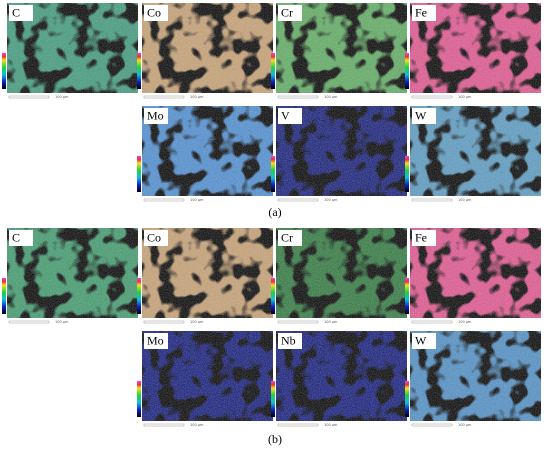  What do you see at coordinates (275, 439) in the screenshot?
I see `panel-caption: (b)` at bounding box center [275, 439].